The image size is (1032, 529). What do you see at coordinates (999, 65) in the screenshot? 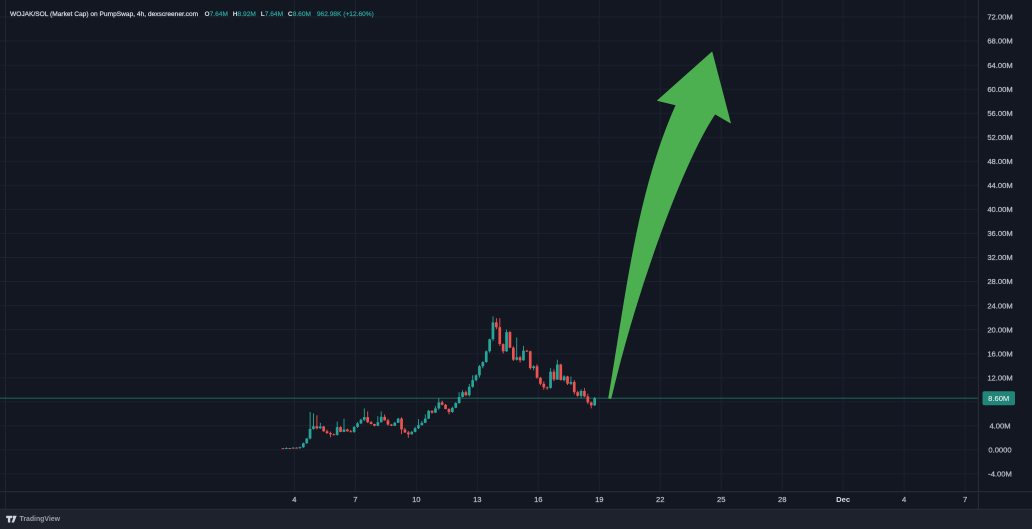
I see `svg-text: 64.00M` at bounding box center [999, 65].